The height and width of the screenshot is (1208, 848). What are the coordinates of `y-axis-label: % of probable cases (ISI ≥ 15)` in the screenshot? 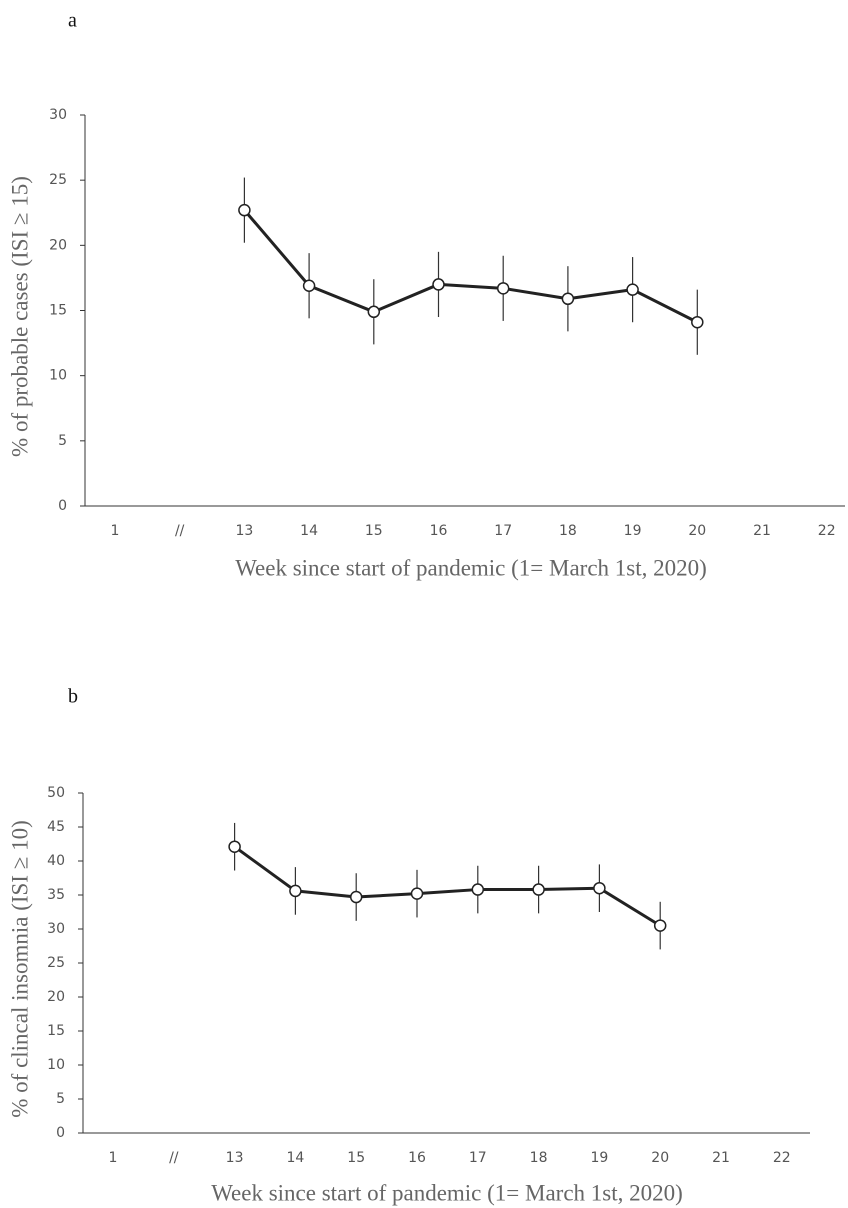 It's located at (19, 316).